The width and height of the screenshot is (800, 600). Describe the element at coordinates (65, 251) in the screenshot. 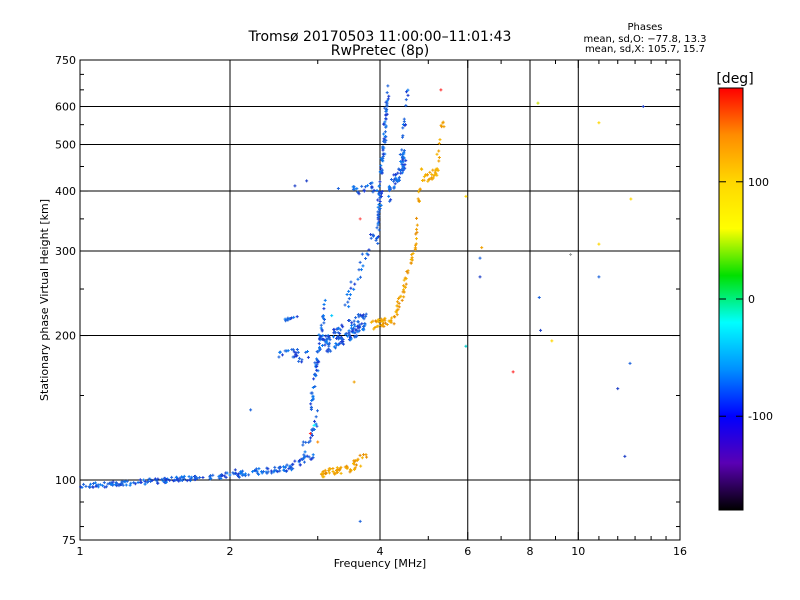

I see `y-tick-label: 300` at that location.